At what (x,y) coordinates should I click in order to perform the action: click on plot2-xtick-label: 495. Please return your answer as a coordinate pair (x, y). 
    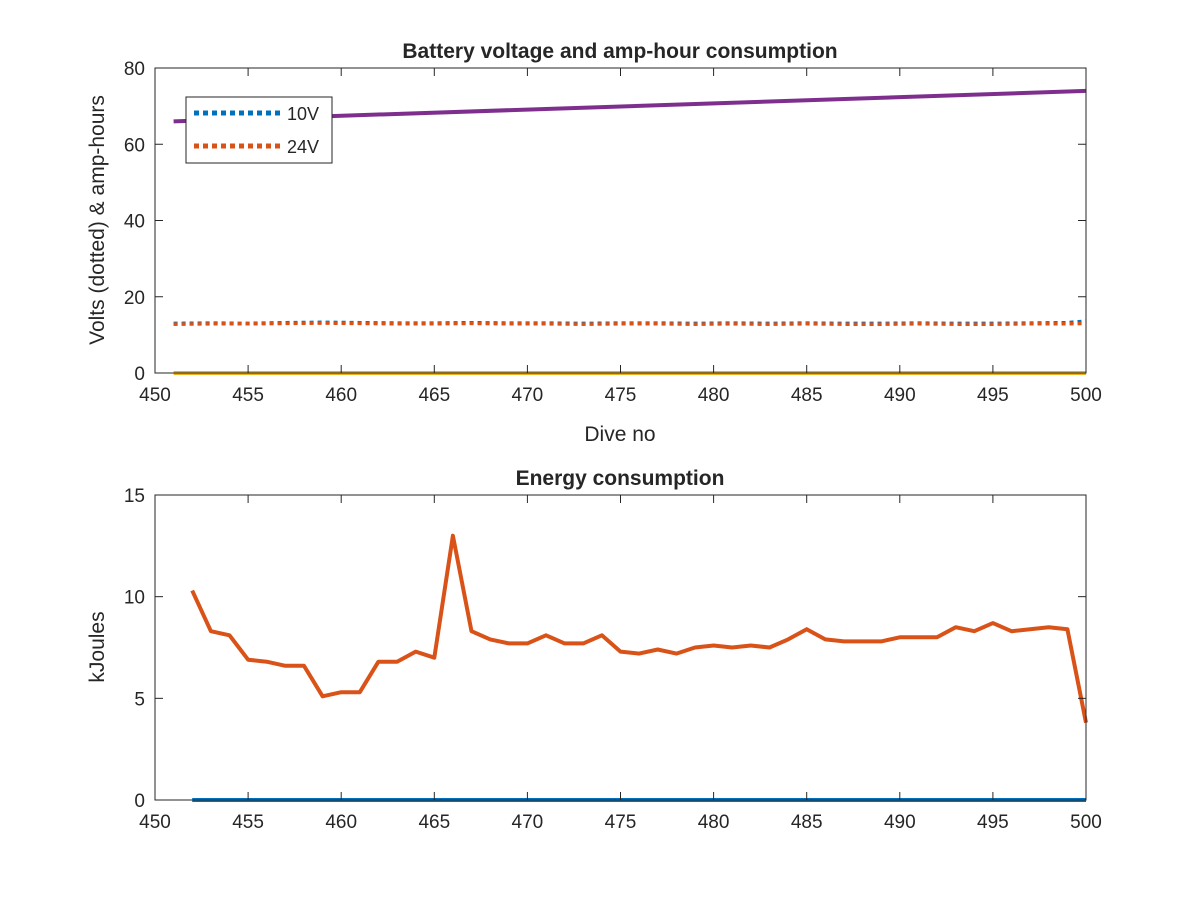
    Looking at the image, I should click on (993, 822).